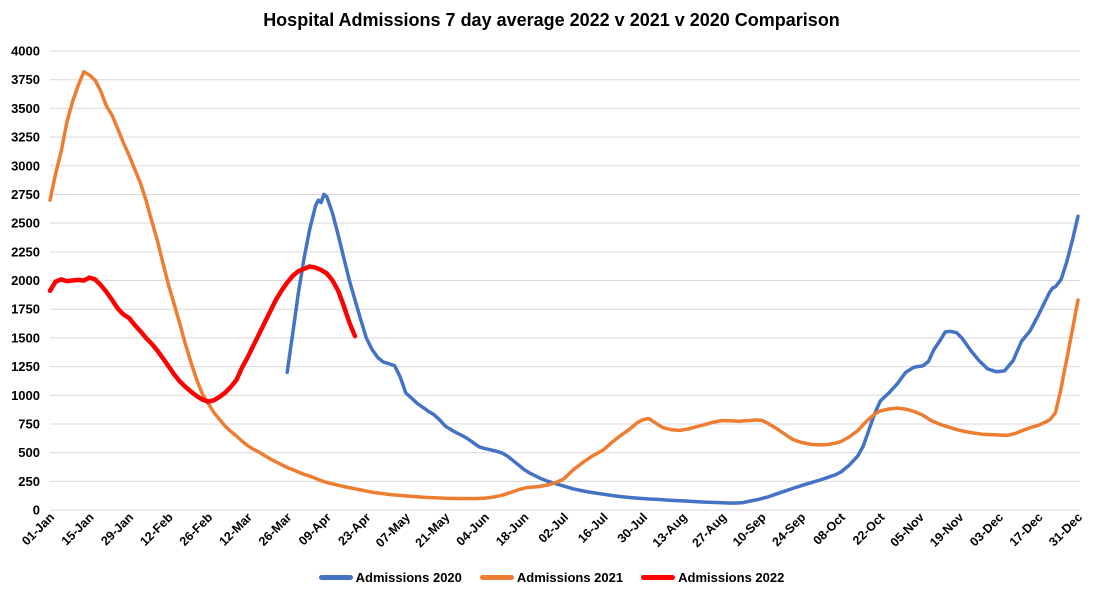 The image size is (1103, 600). Describe the element at coordinates (1026, 529) in the screenshot. I see `x-axis-tick-label: 17-Dec` at that location.